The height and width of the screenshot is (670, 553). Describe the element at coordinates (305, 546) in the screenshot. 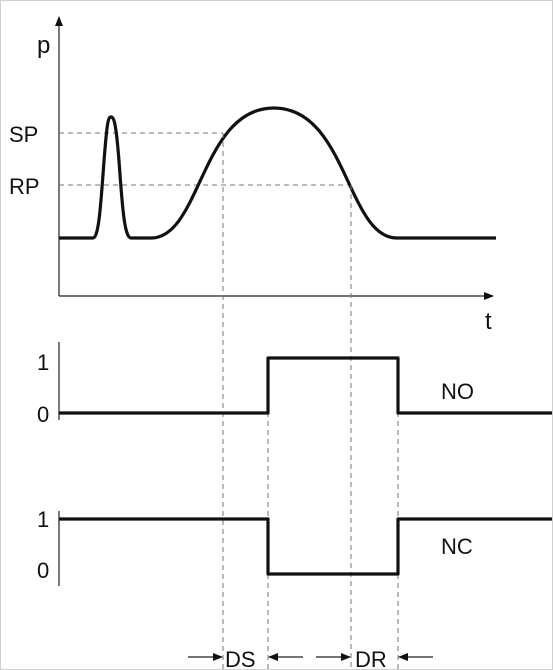

I see `nc-signal-trace` at that location.